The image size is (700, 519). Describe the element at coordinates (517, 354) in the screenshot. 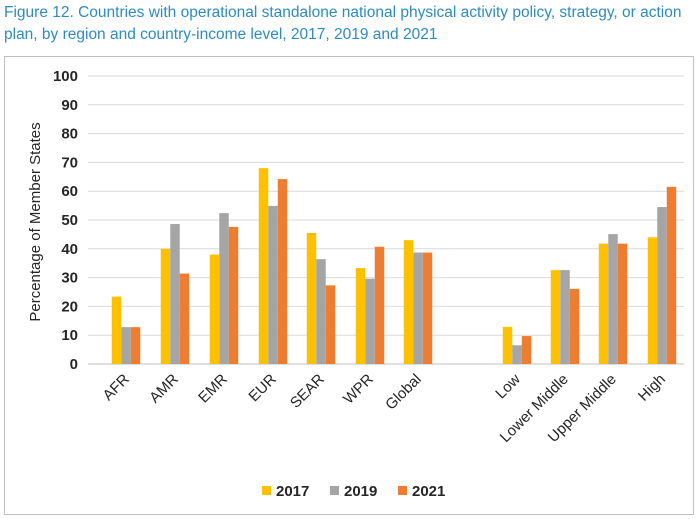

I see `bar-2019-low` at that location.